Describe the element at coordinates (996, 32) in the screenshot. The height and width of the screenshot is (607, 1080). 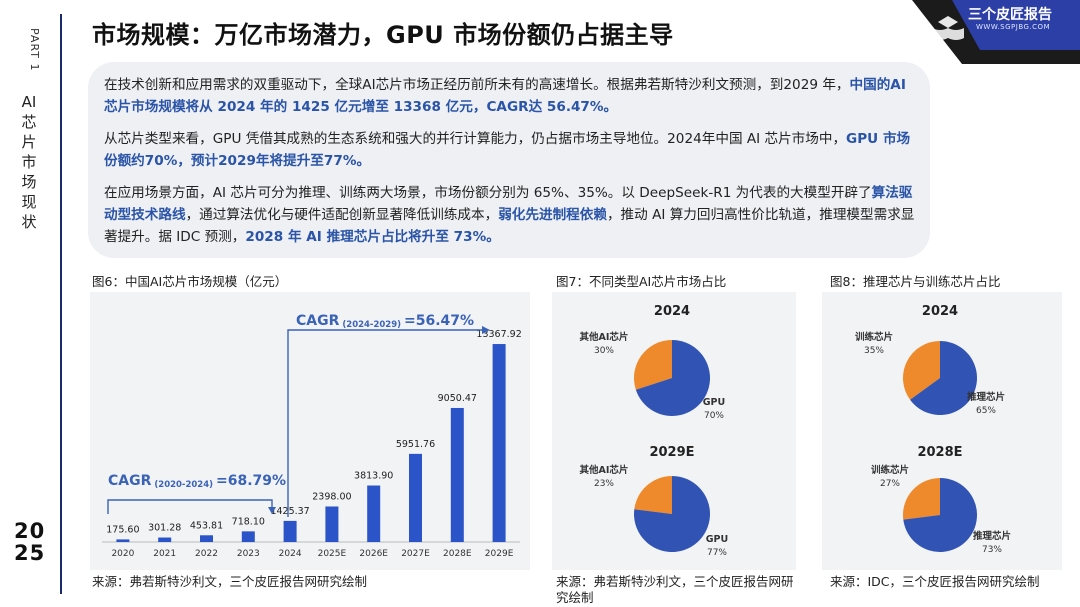
I see `logo-shape` at that location.